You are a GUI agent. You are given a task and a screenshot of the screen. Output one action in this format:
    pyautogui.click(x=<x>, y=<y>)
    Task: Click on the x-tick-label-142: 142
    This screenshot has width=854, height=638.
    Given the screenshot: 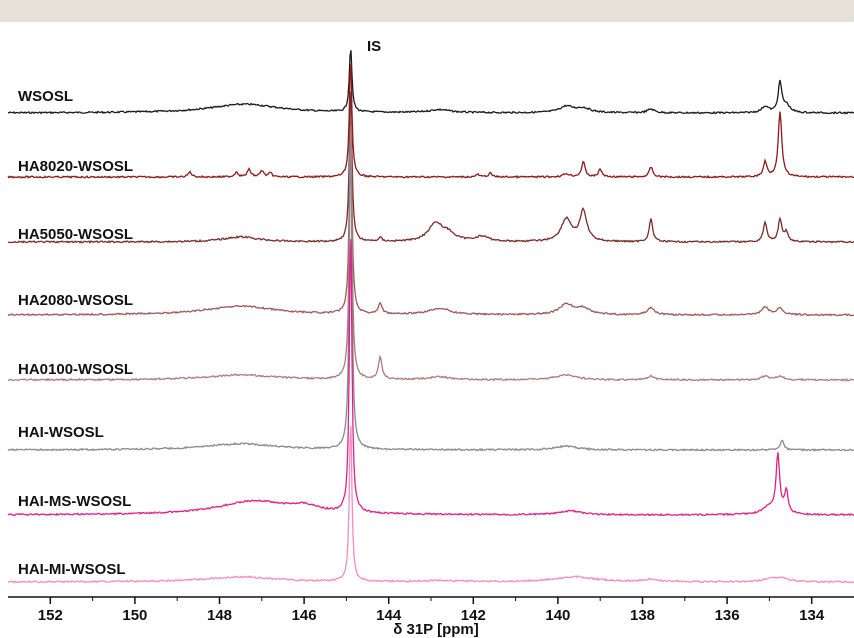 What is the action you would take?
    pyautogui.click(x=473, y=615)
    